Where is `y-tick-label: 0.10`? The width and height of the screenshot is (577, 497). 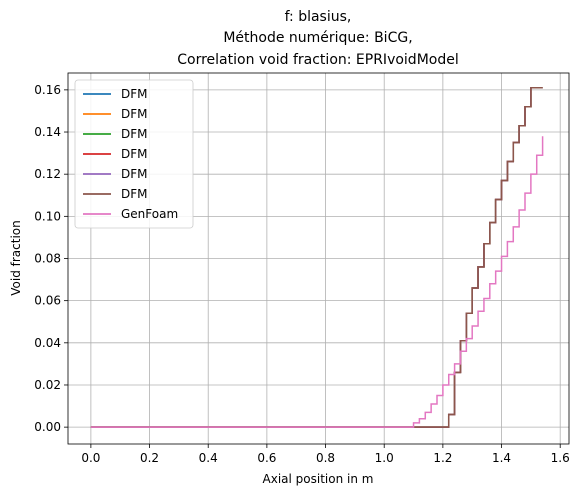
y-tick-label: 0.10 is located at coordinates (47, 216).